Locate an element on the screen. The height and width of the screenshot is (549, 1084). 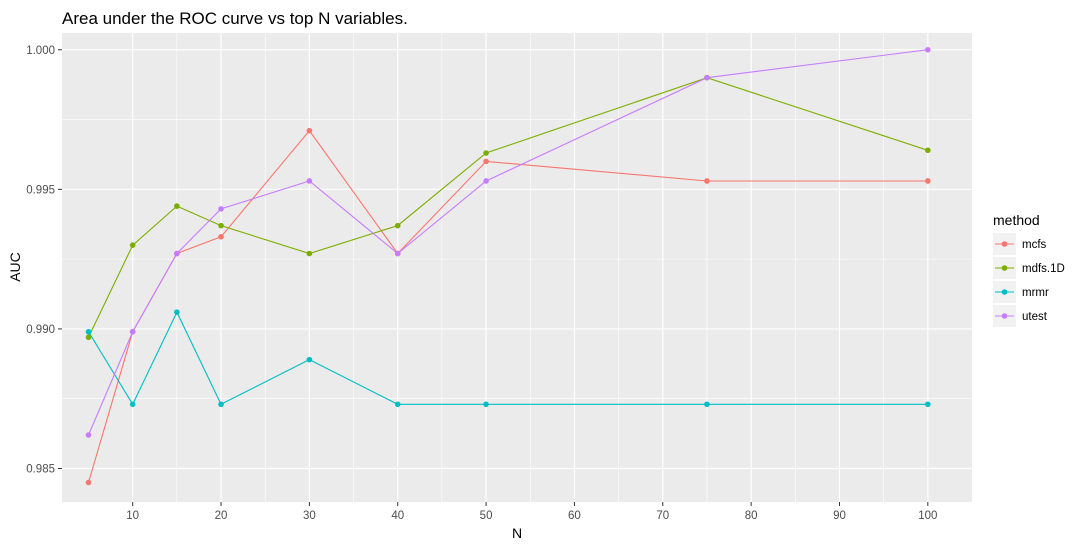
x-tick-label: 70 is located at coordinates (662, 516).